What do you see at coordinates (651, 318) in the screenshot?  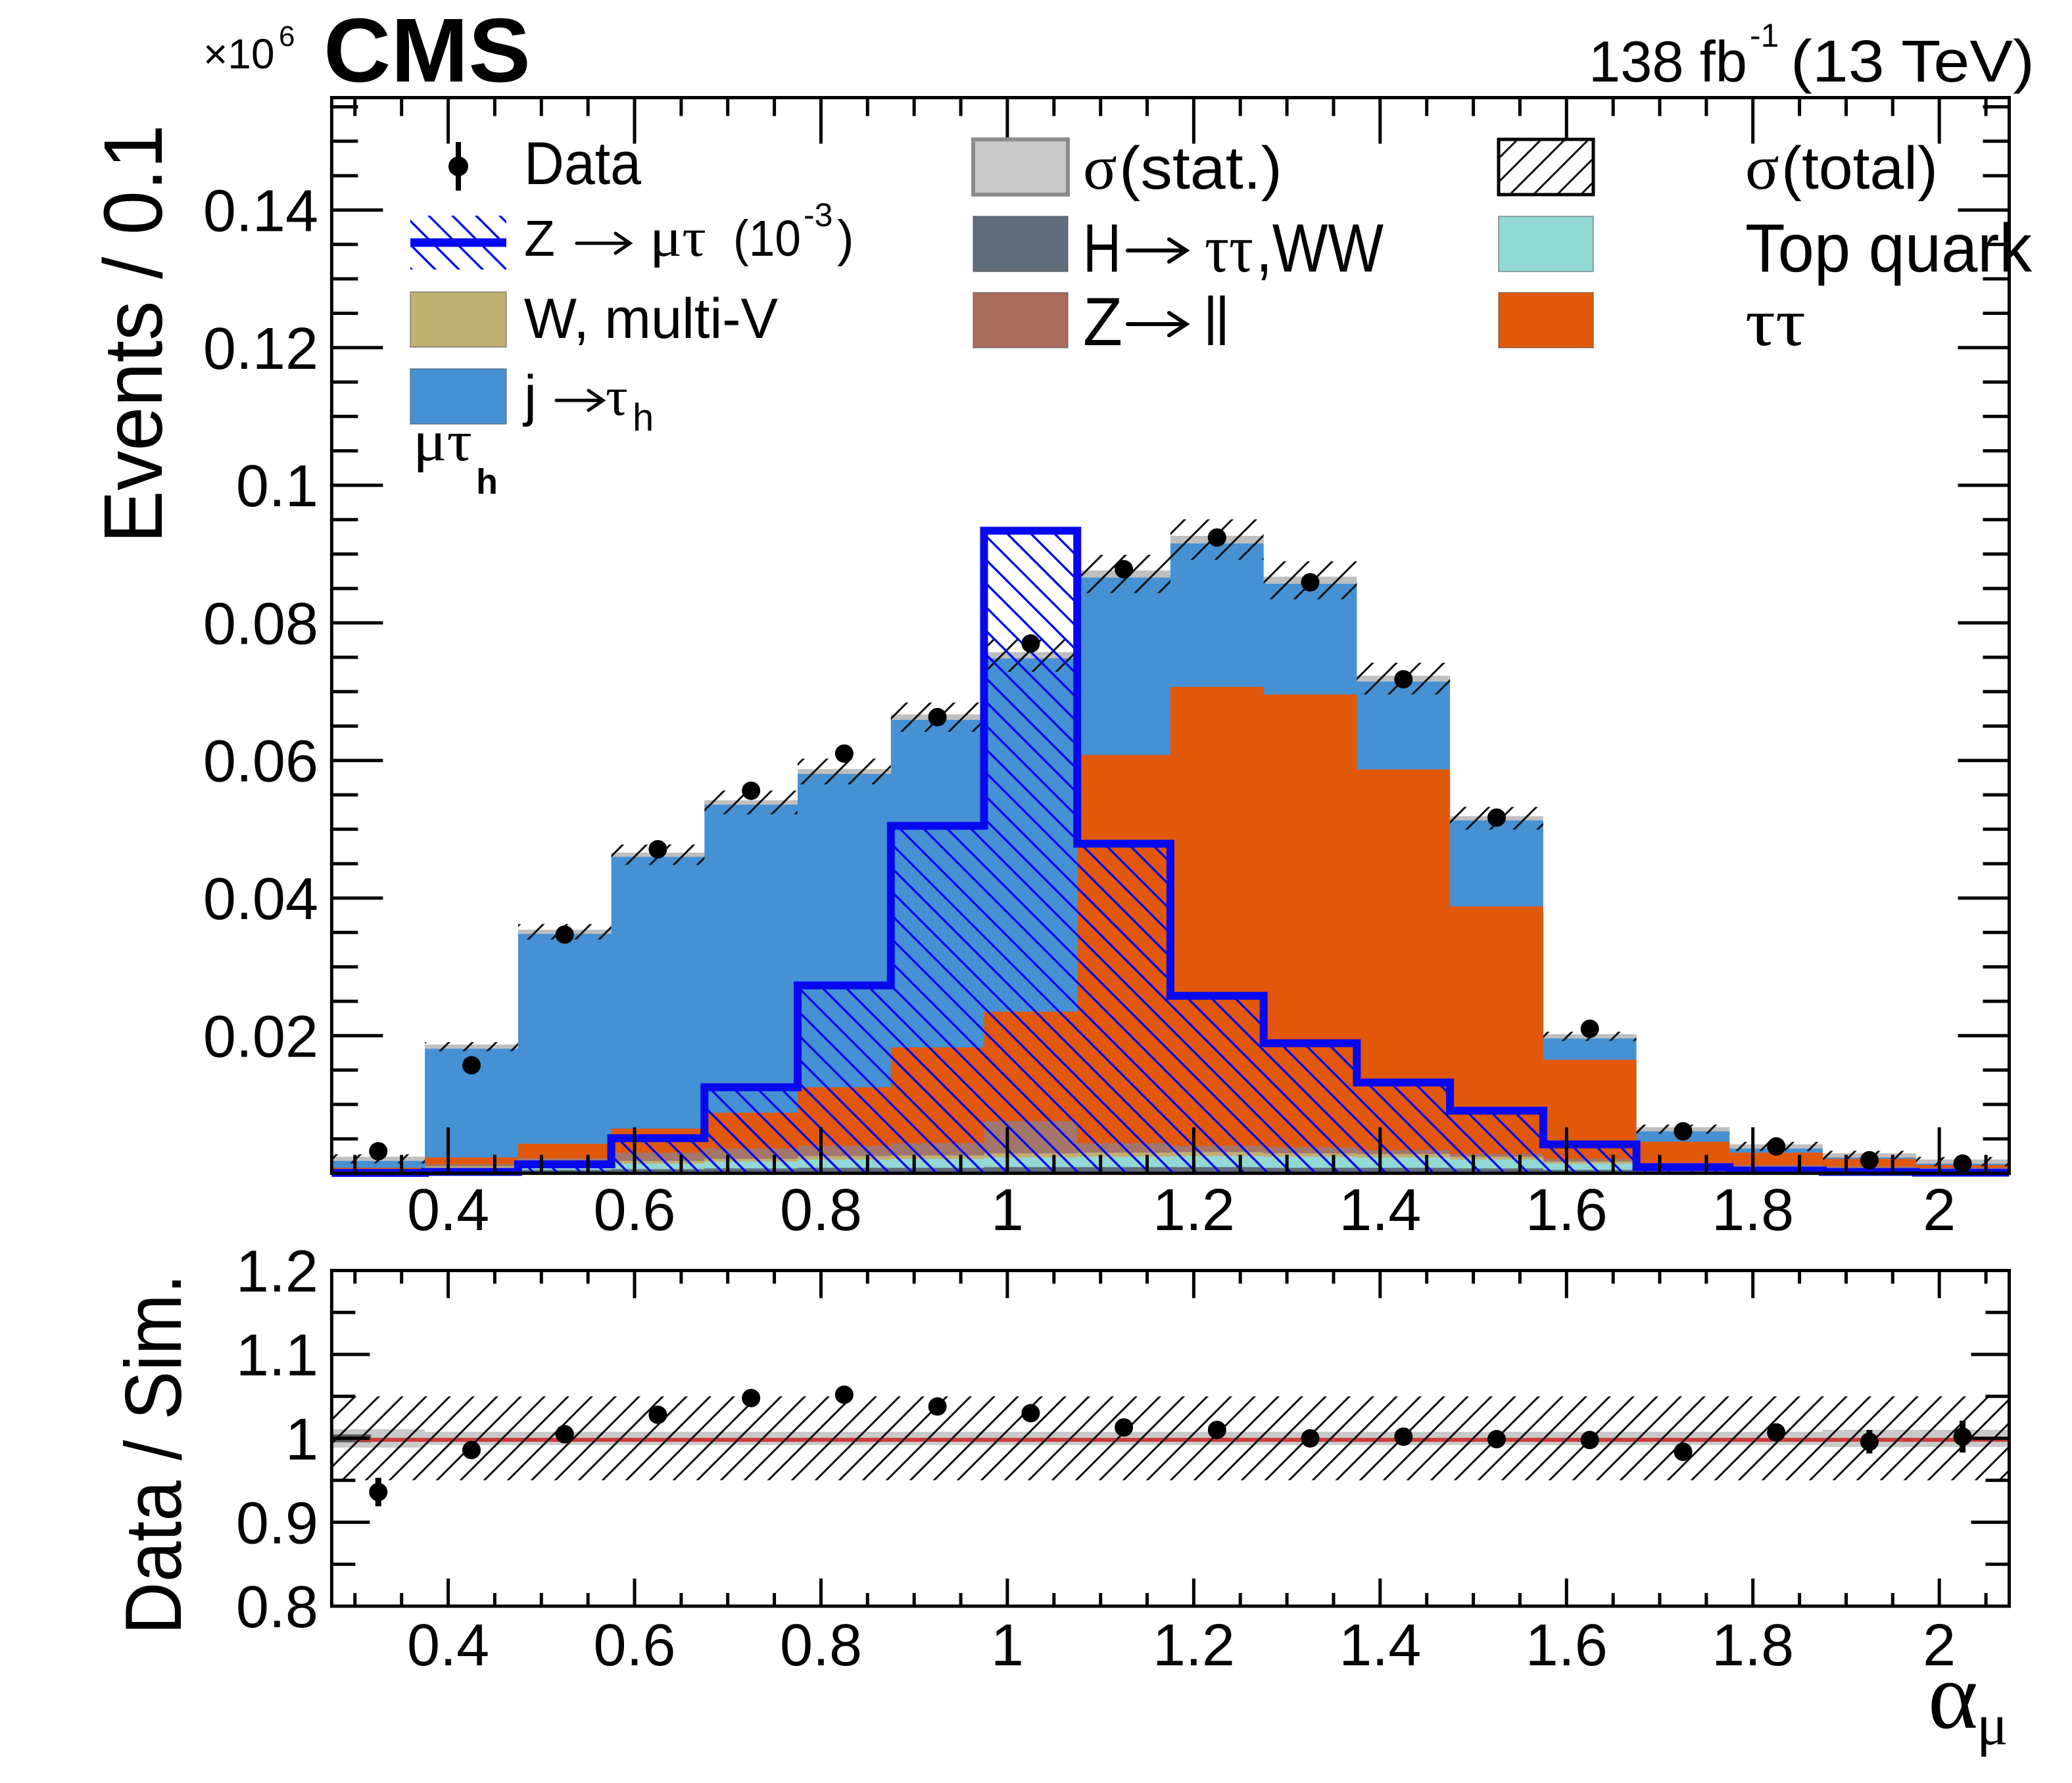 I see `svg-text: W, multi-V` at bounding box center [651, 318].